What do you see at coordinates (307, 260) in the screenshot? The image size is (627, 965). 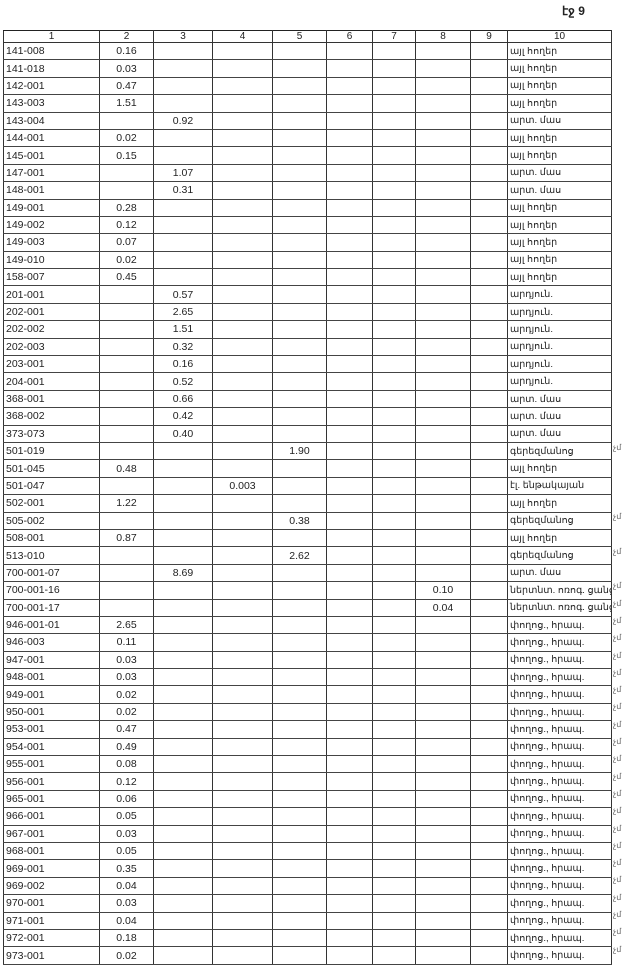 I see `table-row: 149-010 0.02 այլ հողեր` at bounding box center [307, 260].